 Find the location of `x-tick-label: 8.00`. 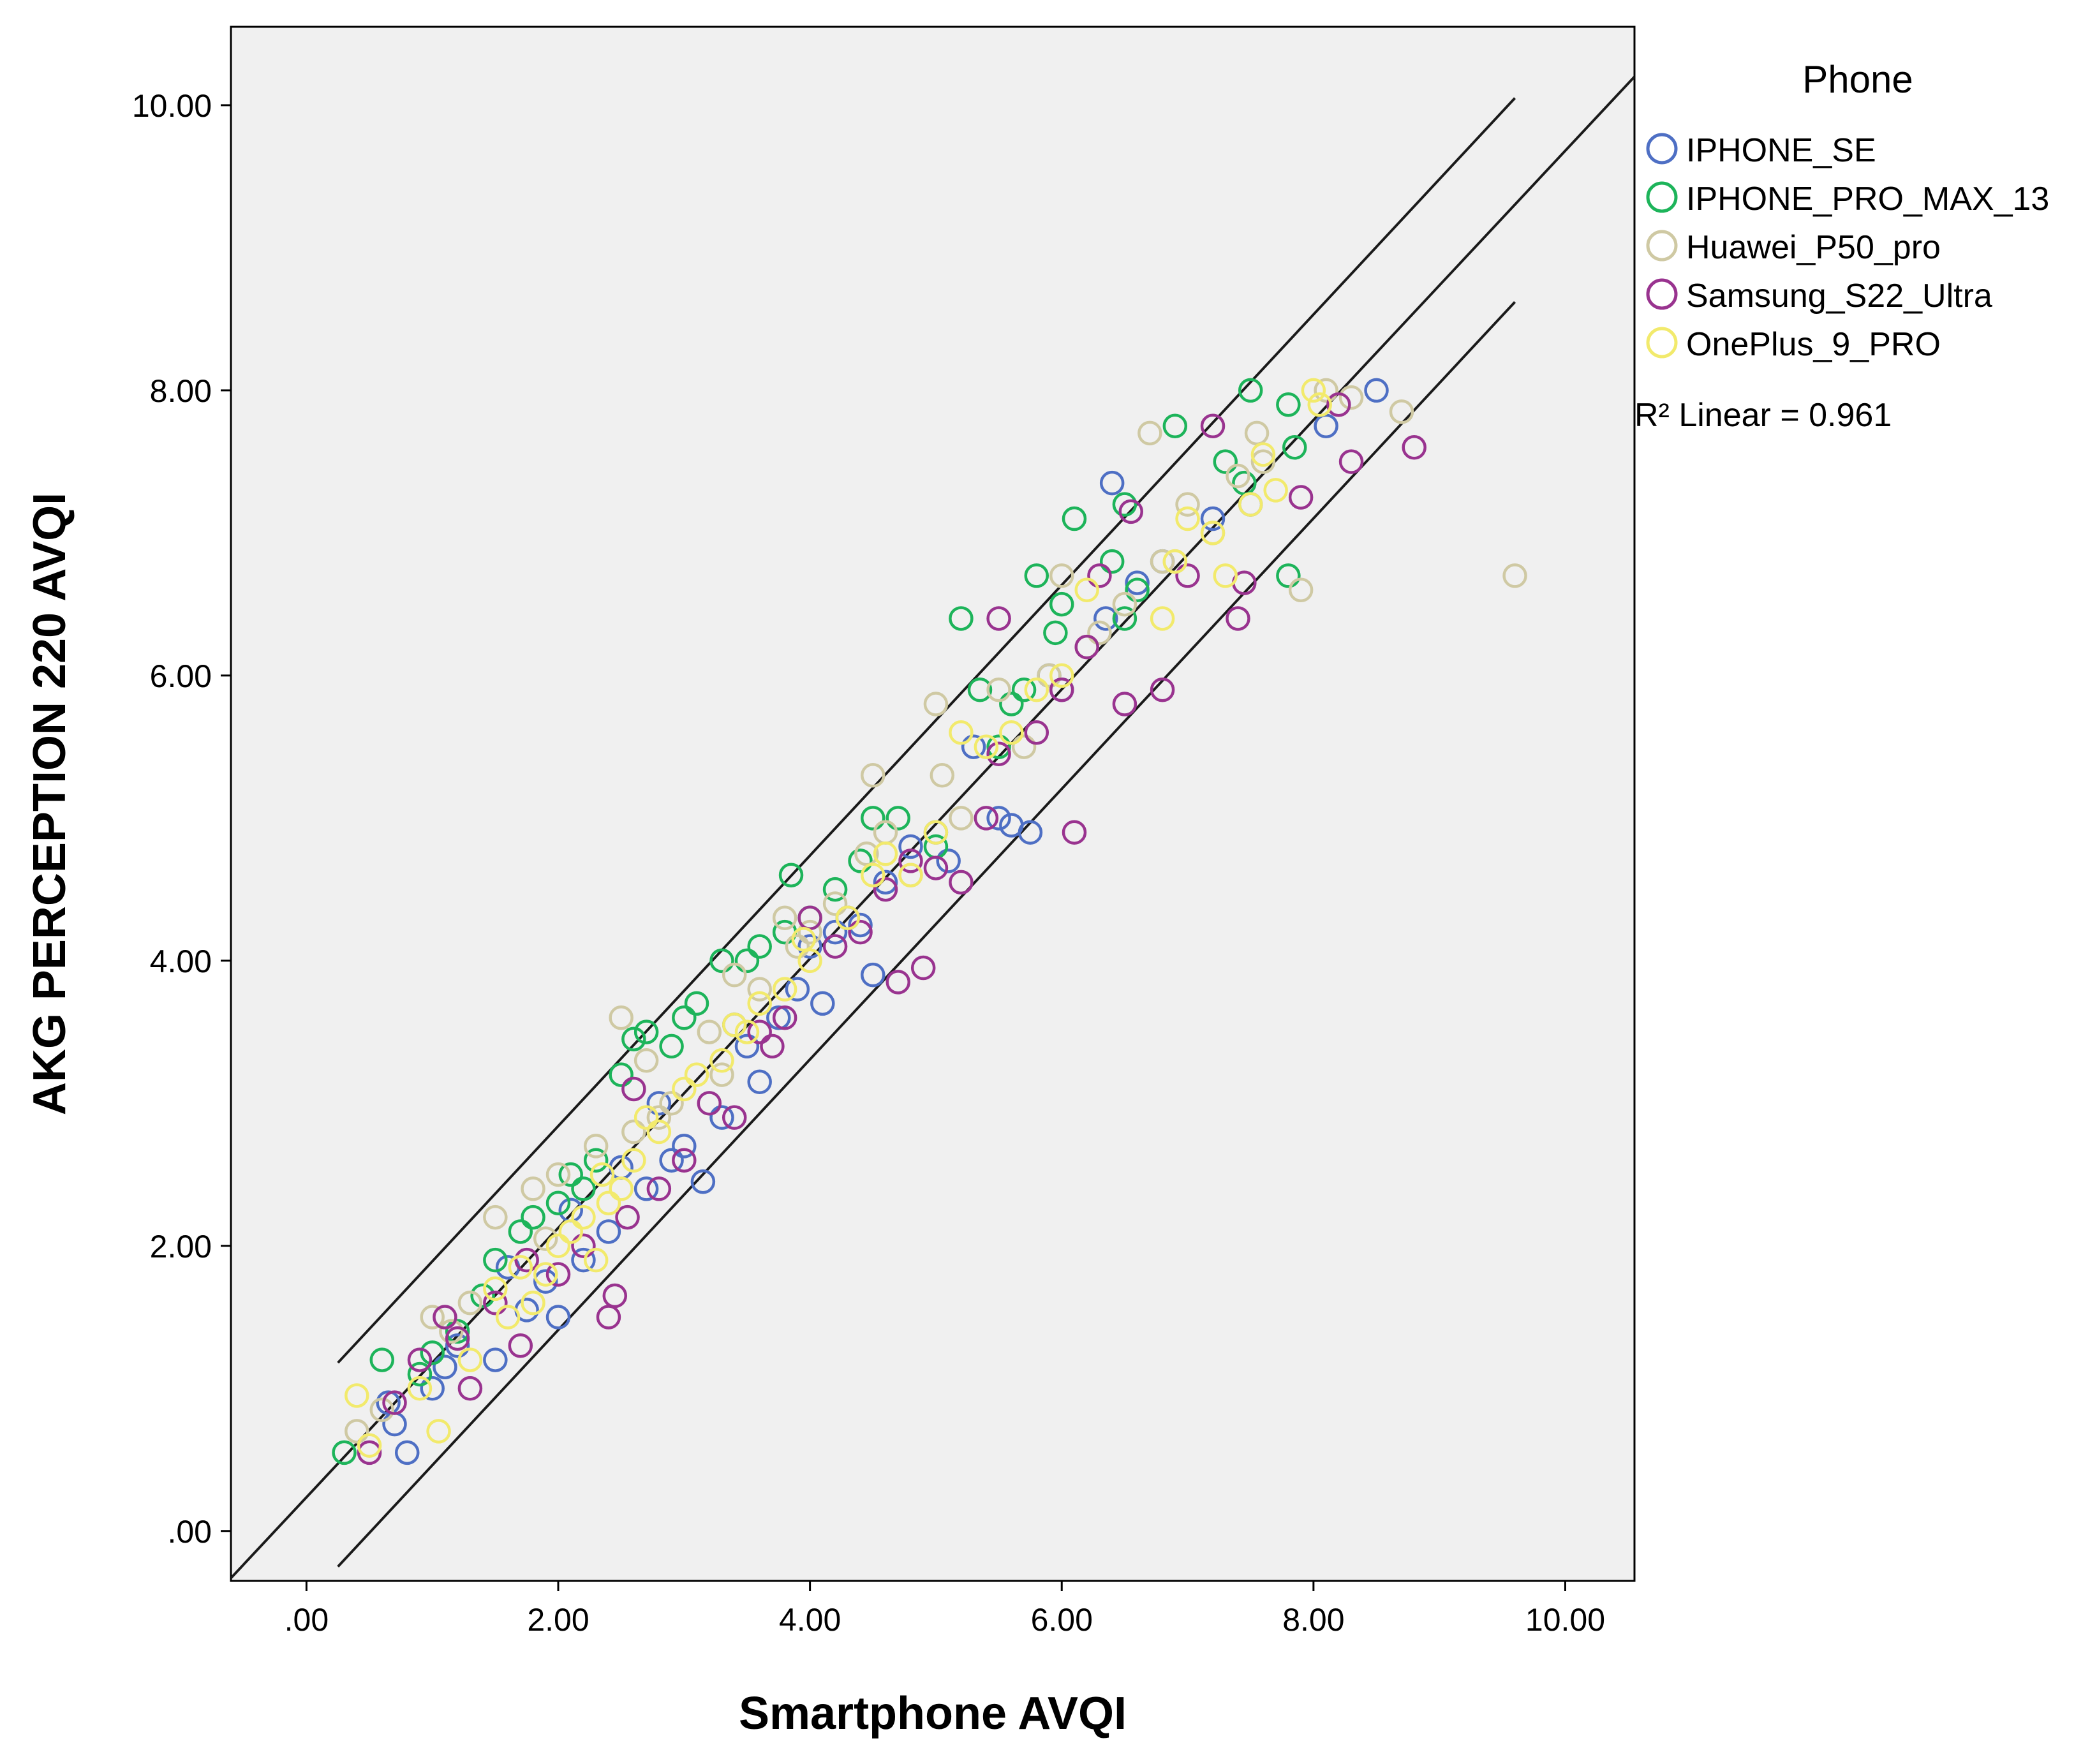

x-tick-label: 8.00 is located at coordinates (1313, 1620).